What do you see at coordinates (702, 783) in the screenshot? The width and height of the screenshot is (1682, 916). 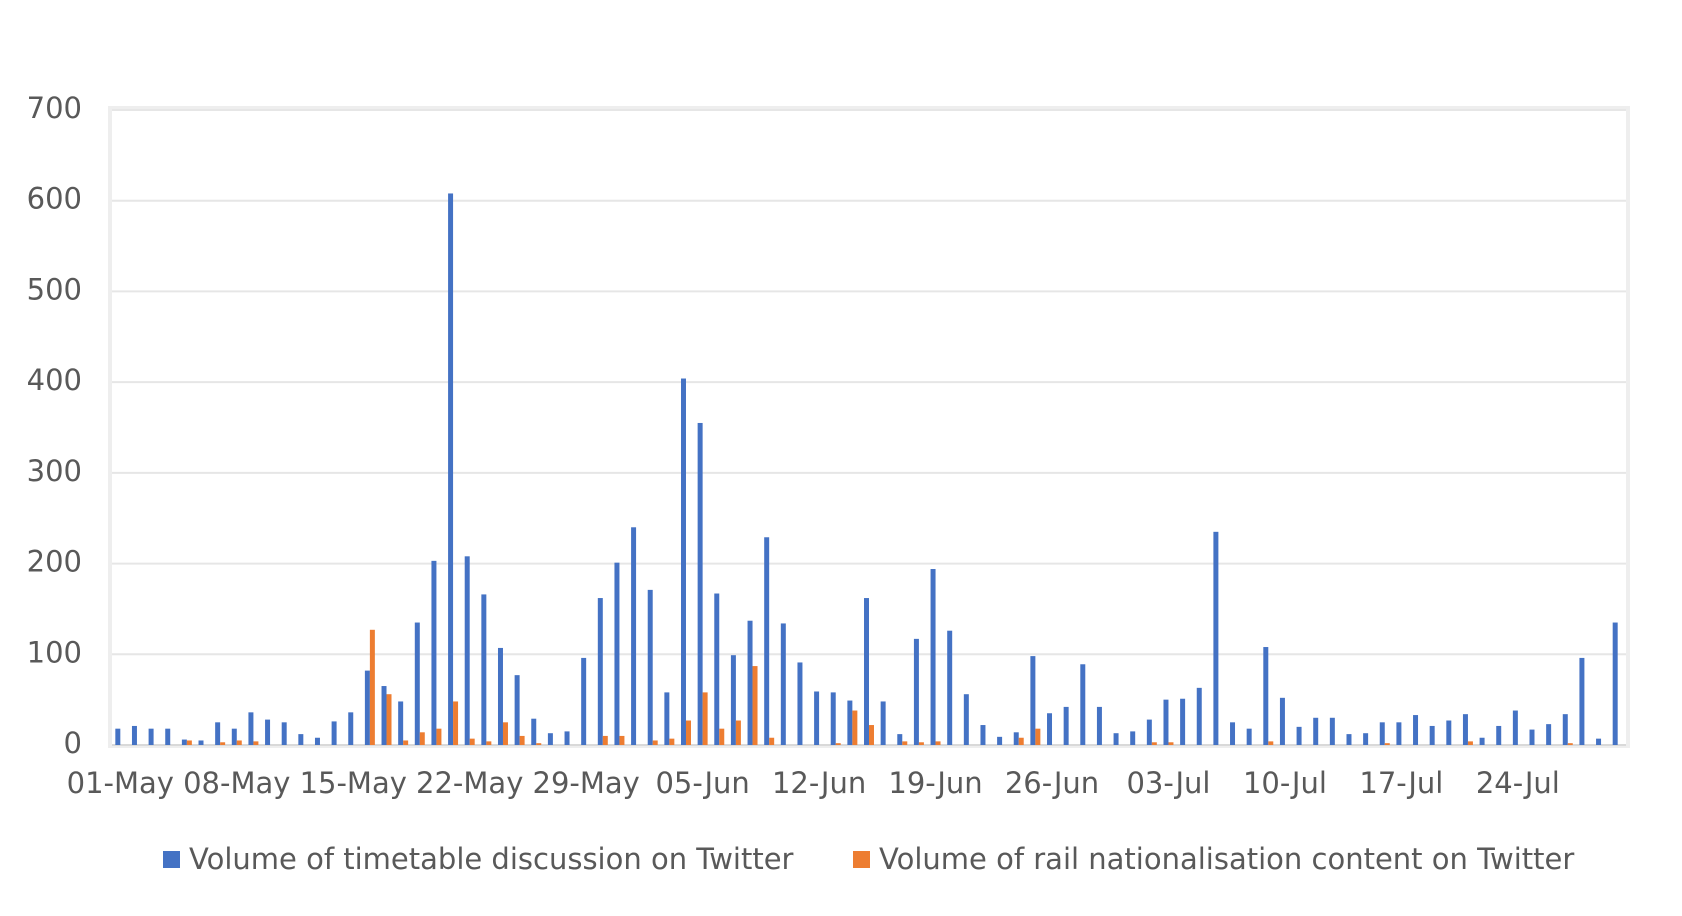 I see `x-tick-label: 05-Jun` at bounding box center [702, 783].